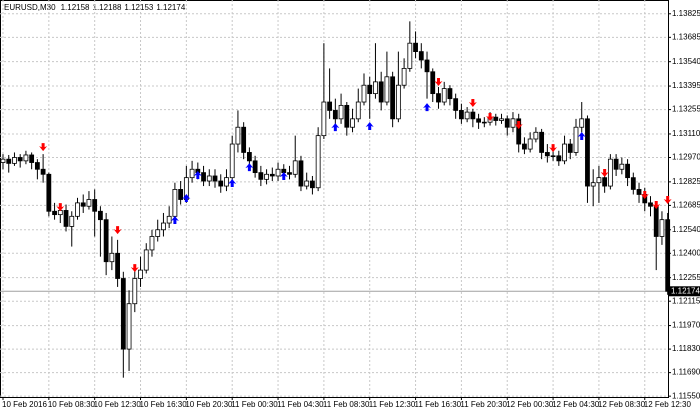  Describe the element at coordinates (164, 404) in the screenshot. I see `x-tick-label: 10 Feb 16:30` at that location.